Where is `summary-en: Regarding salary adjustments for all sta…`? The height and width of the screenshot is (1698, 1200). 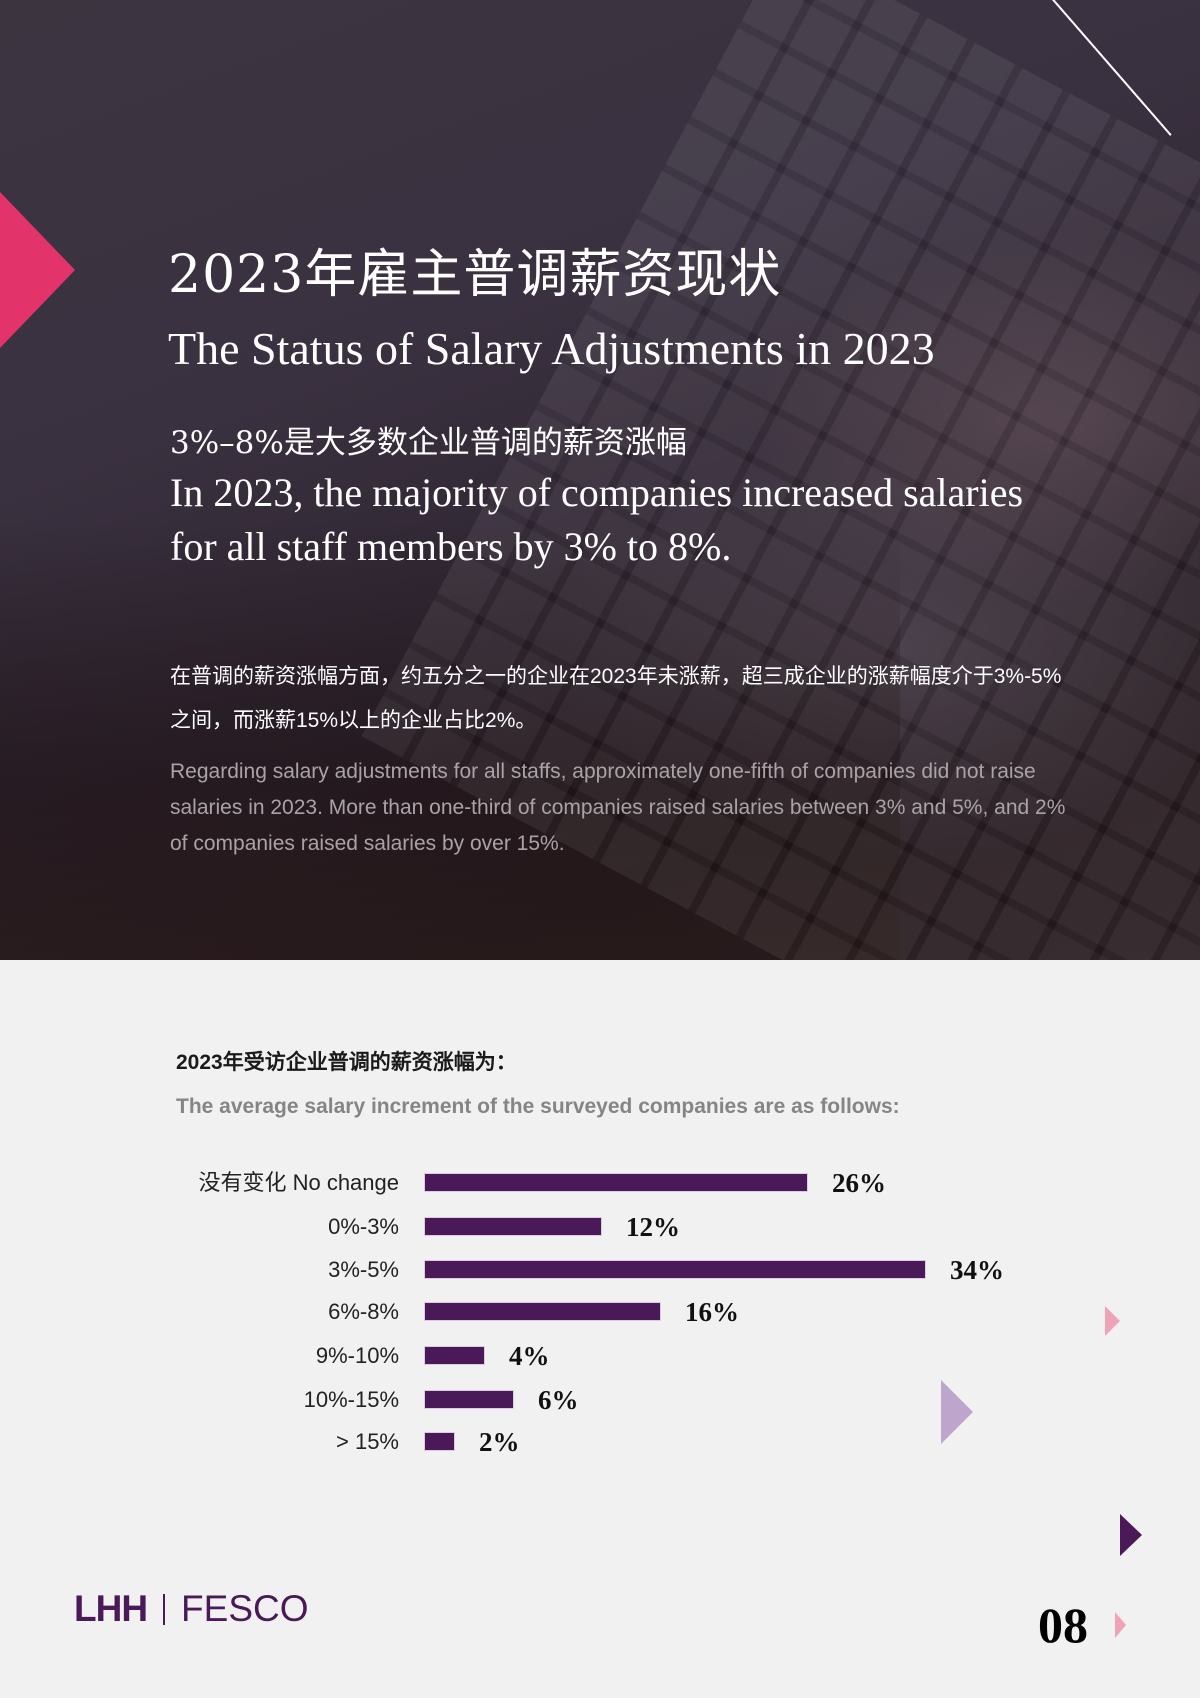 summary-en: Regarding salary adjustments for all sta… is located at coordinates (618, 807).